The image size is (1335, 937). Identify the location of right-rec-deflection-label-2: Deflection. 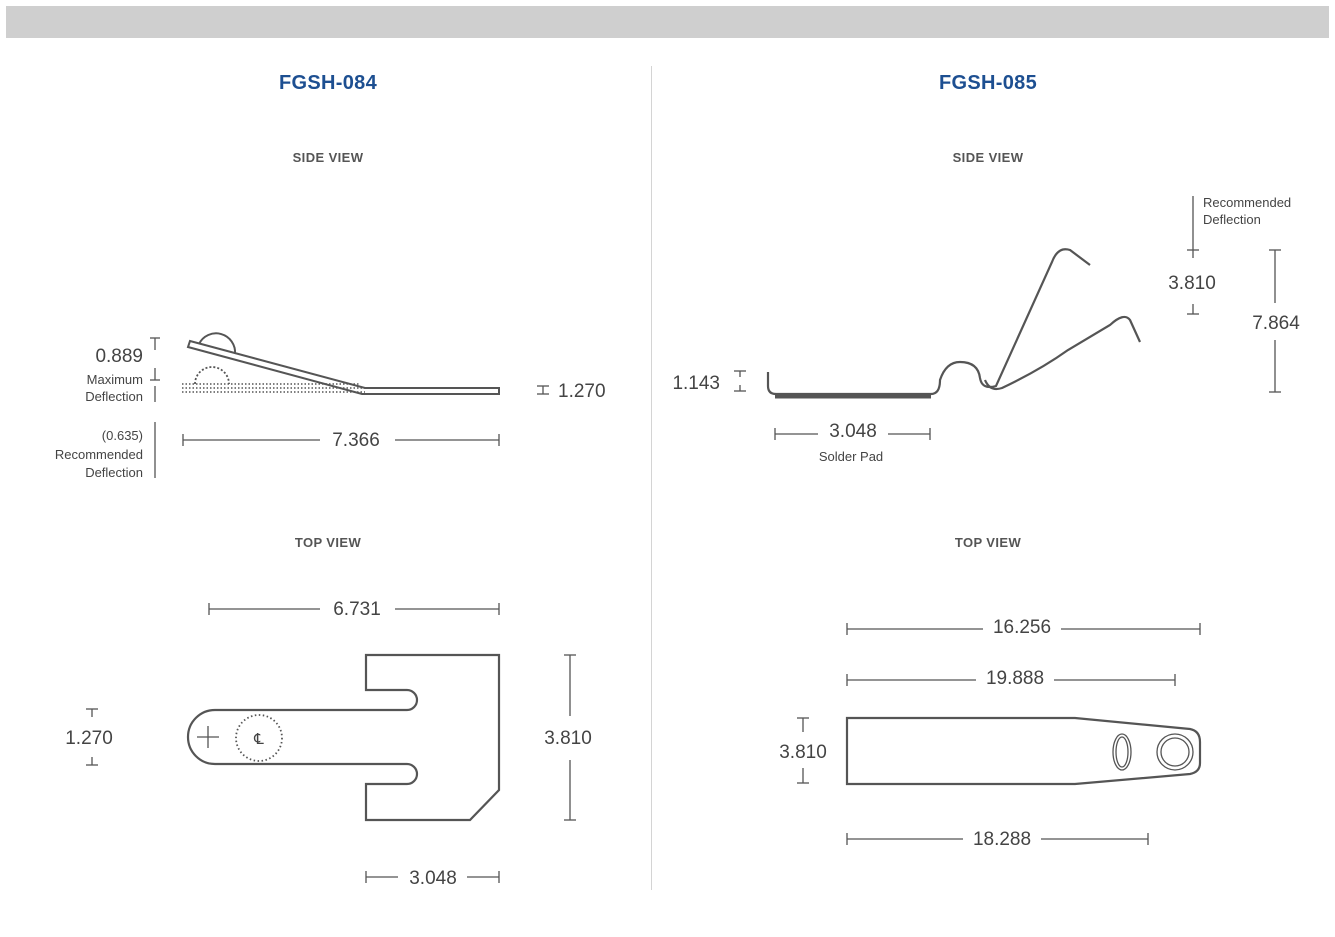
(1232, 219).